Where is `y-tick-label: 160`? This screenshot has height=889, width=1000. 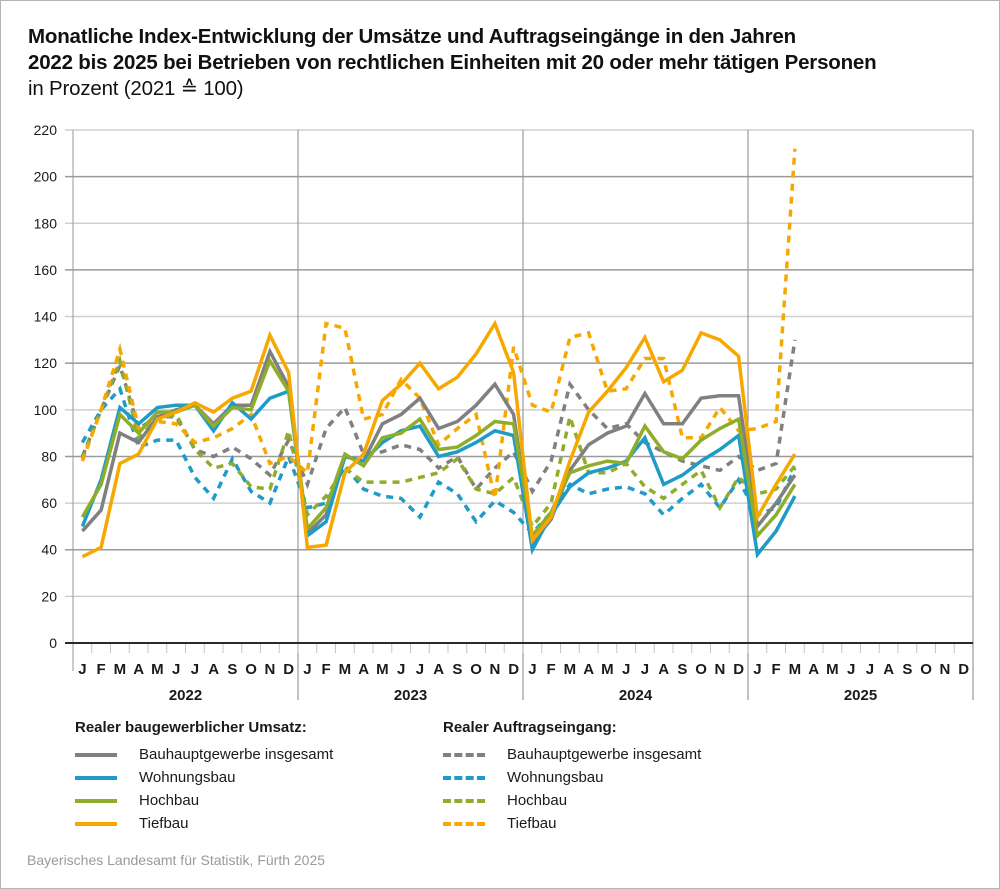 y-tick-label: 160 is located at coordinates (46, 270).